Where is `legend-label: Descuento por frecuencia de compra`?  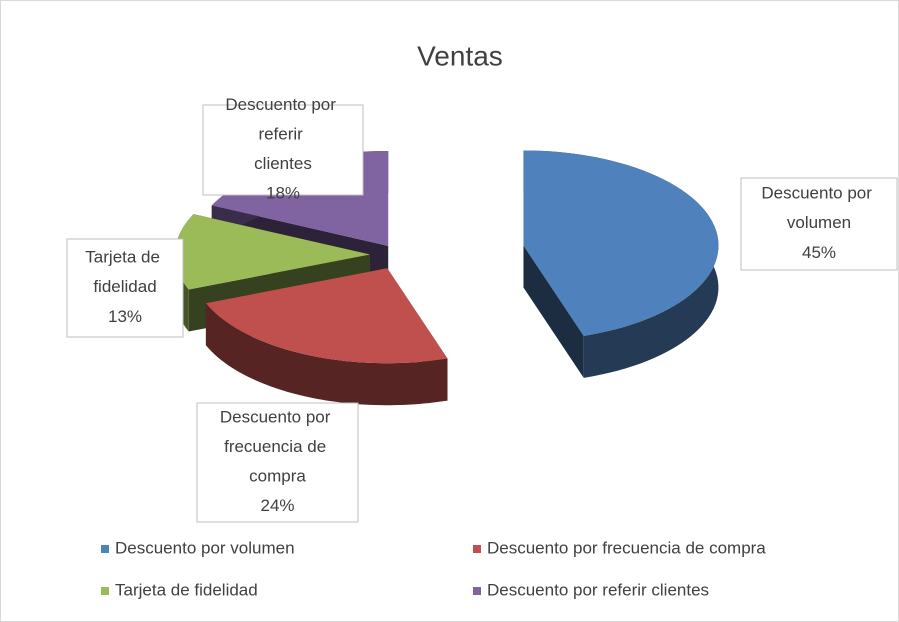
legend-label: Descuento por frecuencia de compra is located at coordinates (626, 547).